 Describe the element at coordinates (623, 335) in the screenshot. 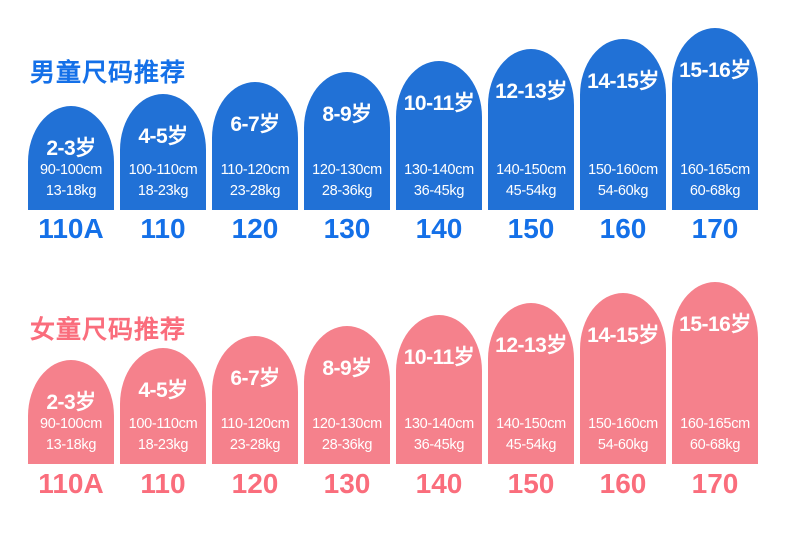

I see `age-range-label: 14-15岁` at that location.